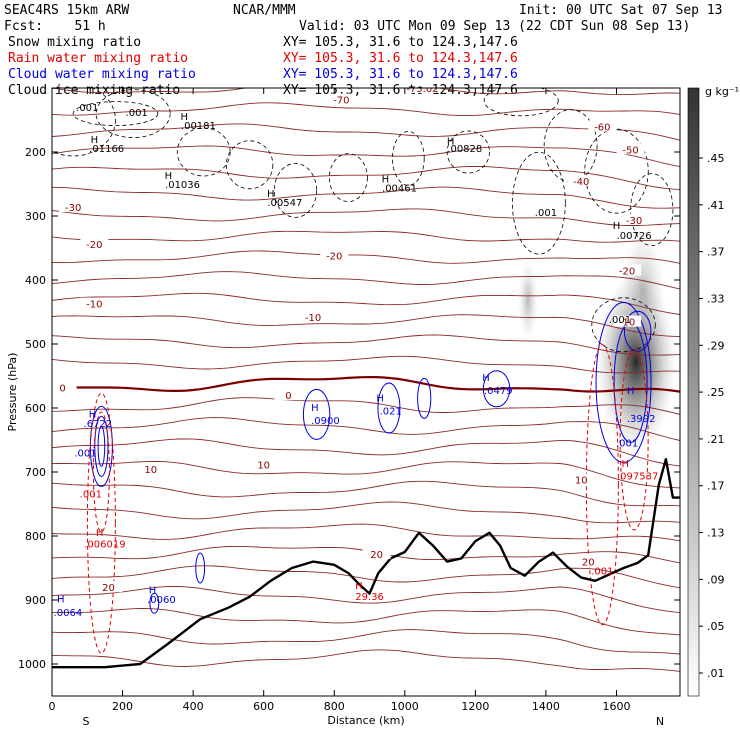 This screenshot has width=740, height=740. What do you see at coordinates (198, 126) in the screenshot?
I see `field-label: .00181` at bounding box center [198, 126].